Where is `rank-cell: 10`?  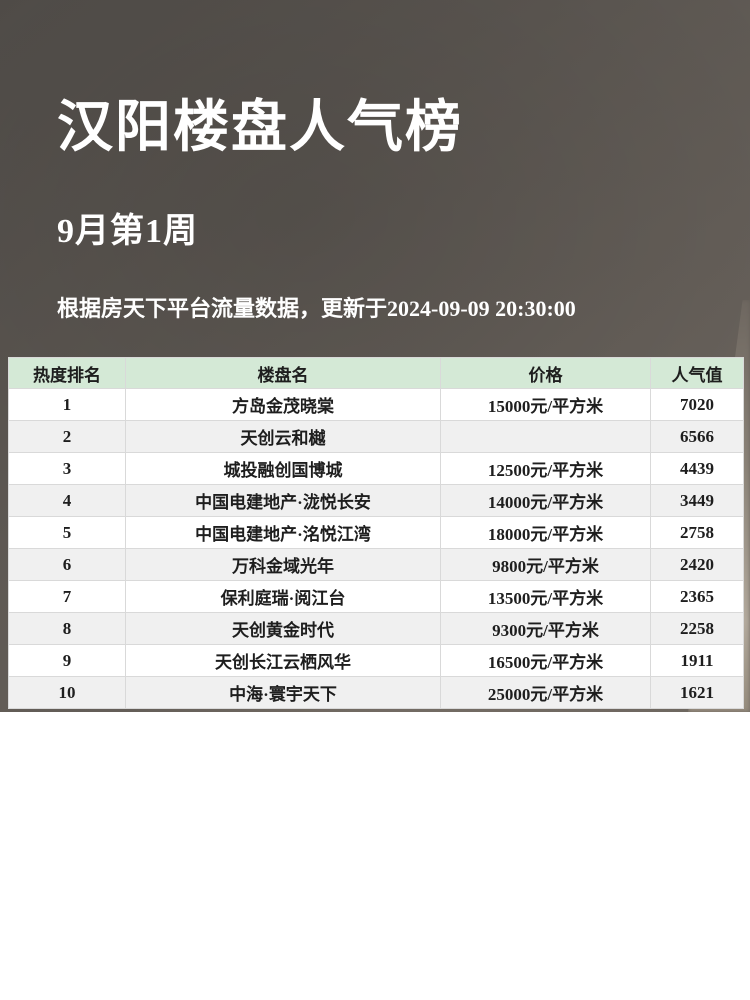
rank-cell: 10 is located at coordinates (67, 692).